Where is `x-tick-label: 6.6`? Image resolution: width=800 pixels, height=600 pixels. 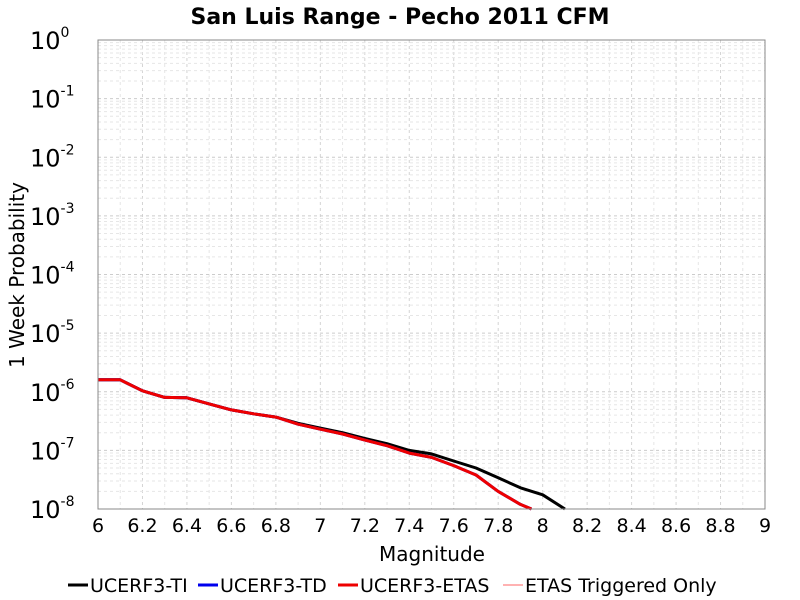 x-tick-label: 6.6 is located at coordinates (231, 526).